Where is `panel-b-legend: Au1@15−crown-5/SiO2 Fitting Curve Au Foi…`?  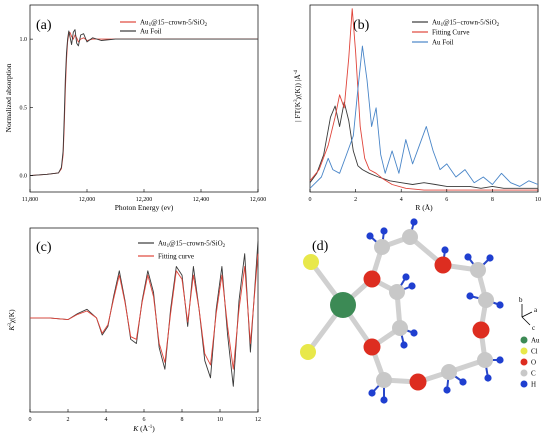
panel-b-legend: Au1@15−crown-5/SiO2 Fitting Curve Au Foi… is located at coordinates (456, 33).